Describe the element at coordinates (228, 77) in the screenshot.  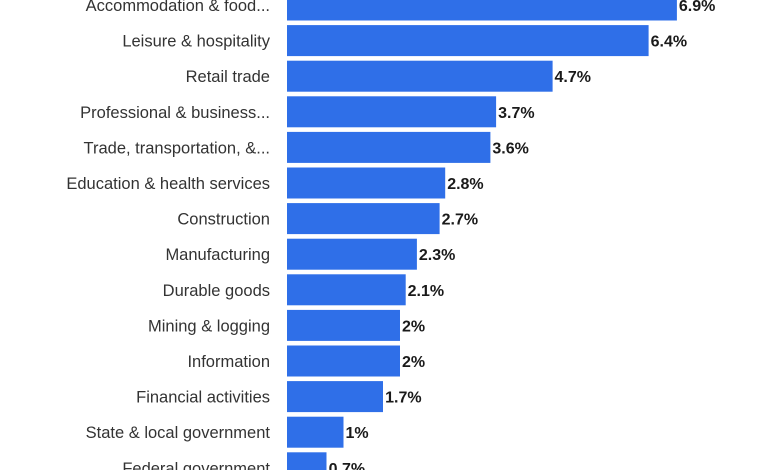
I see `category-label: Retail trade` at that location.